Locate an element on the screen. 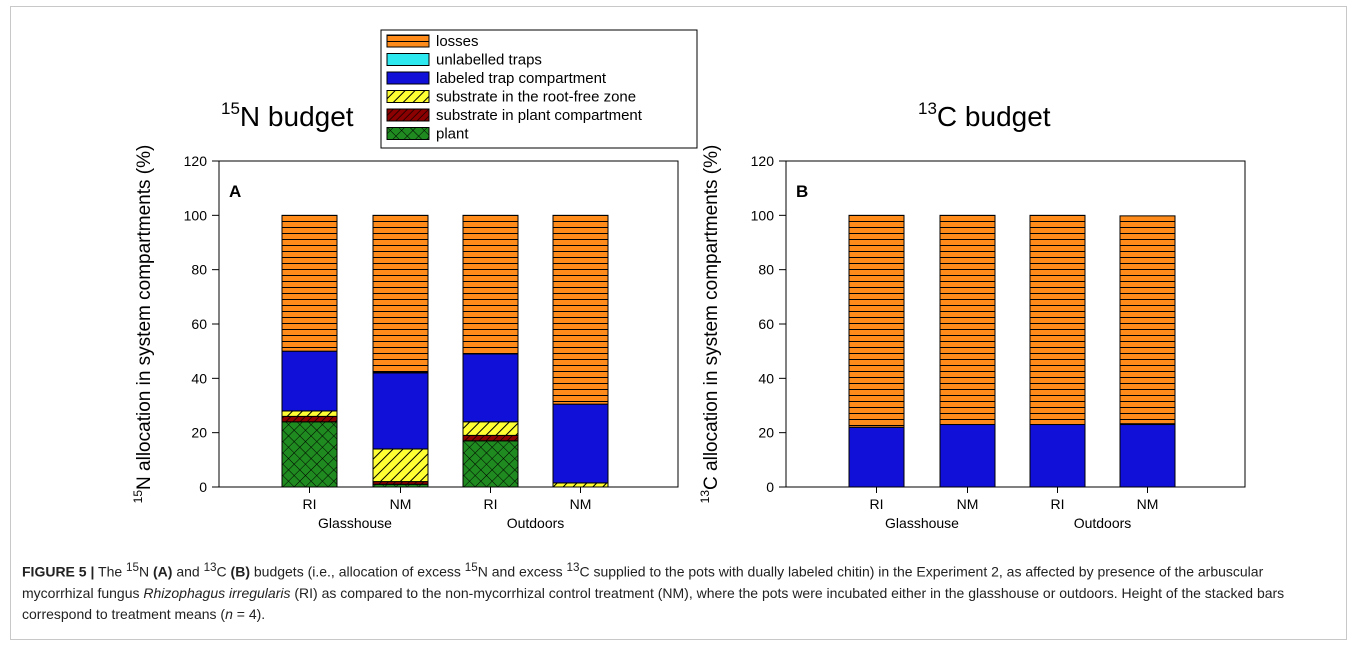 Image resolution: width=1355 pixels, height=645 pixels. panel-a-y-axis: 0 20 40 60 80 100 120 is located at coordinates (201, 324).